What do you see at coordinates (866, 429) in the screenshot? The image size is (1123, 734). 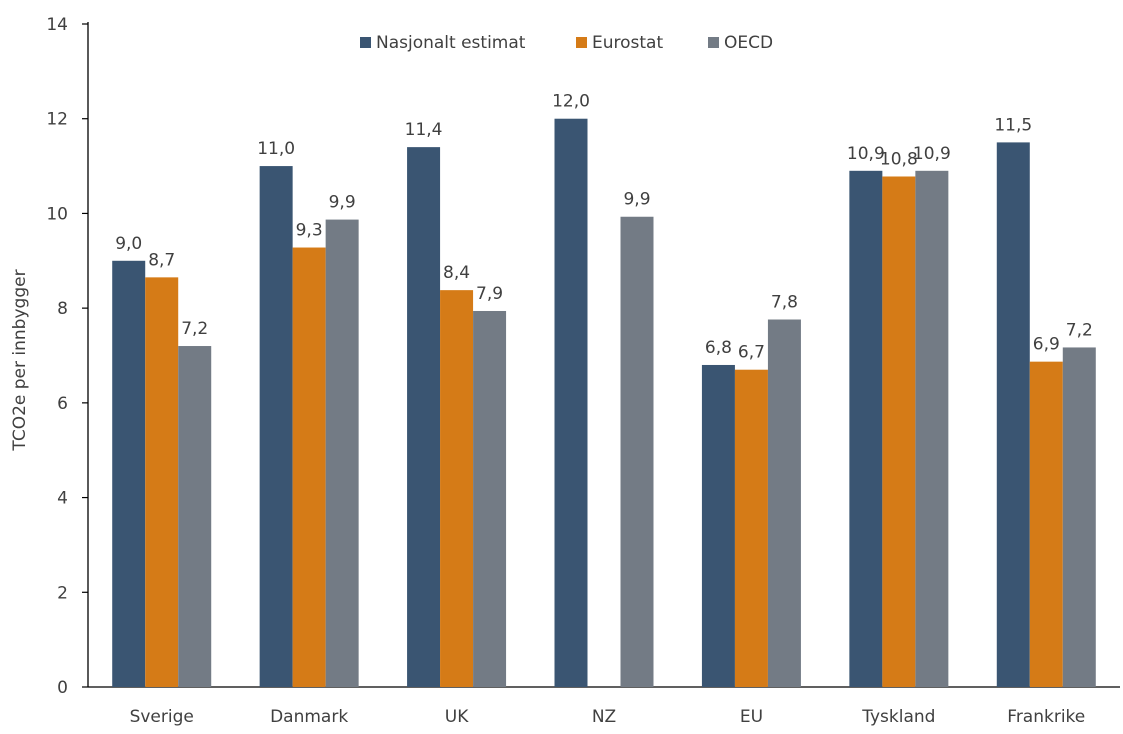 I see `bar-nasjonalt-estimat-tyskland` at bounding box center [866, 429].